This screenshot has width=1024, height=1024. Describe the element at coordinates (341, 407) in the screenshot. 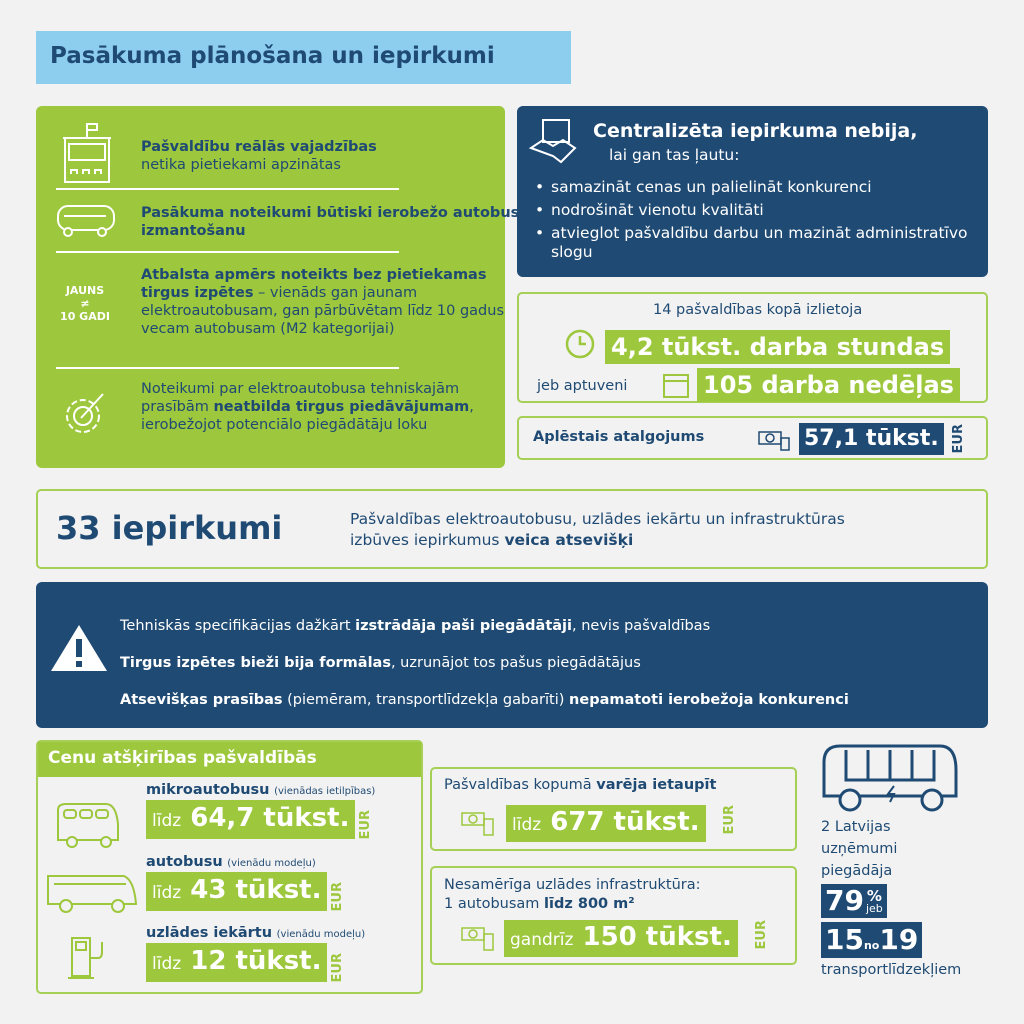

I see `issue-bold: neatbilda tirgus piedāvājumam` at that location.